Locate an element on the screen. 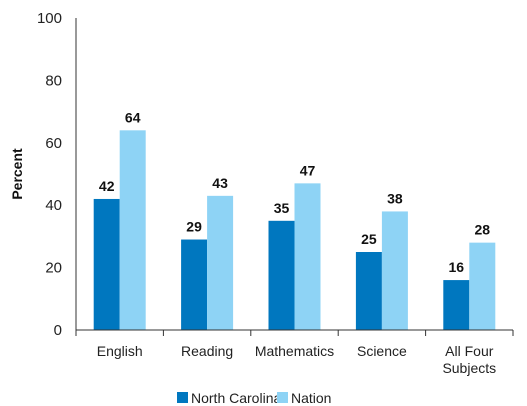 The width and height of the screenshot is (527, 406). y-tick-label: 60 is located at coordinates (53, 143).